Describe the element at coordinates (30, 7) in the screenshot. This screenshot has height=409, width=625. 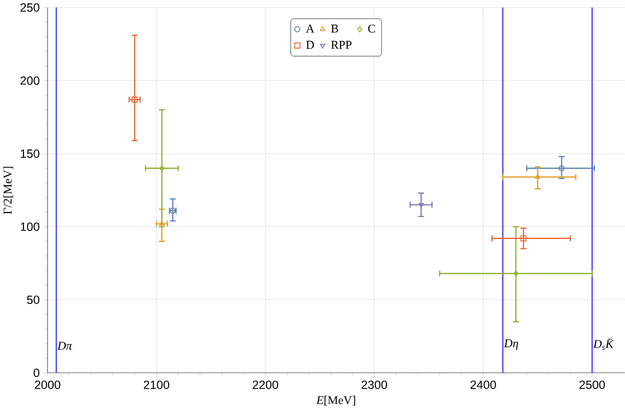
I see `y-tick-label: 250` at that location.